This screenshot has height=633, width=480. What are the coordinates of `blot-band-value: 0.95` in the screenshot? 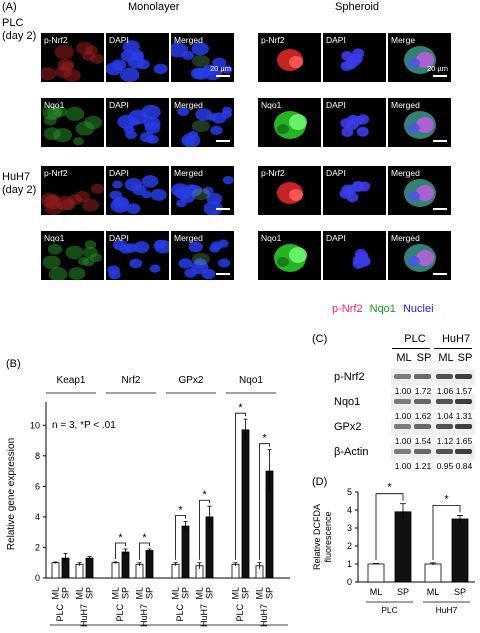 It's located at (445, 466).